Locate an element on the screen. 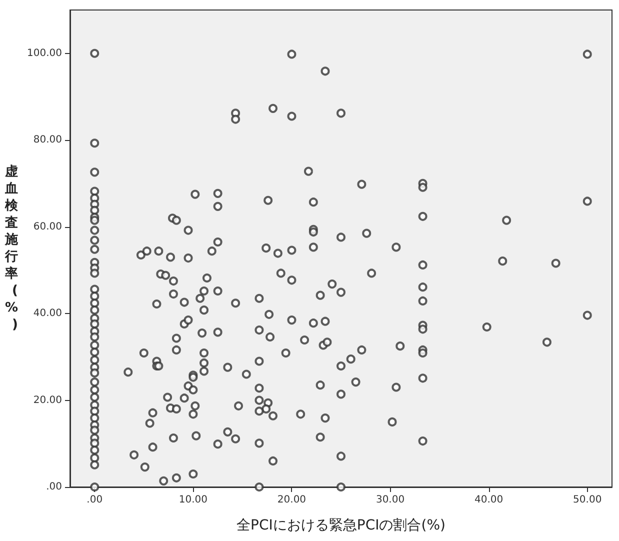  x-axis-title: 全PCIにおける緊急PCIの割合(%) is located at coordinates (341, 526).